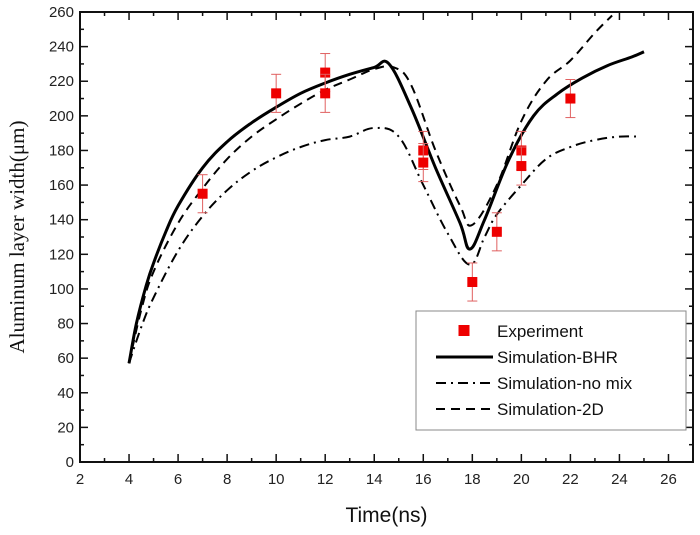 The height and width of the screenshot is (535, 700). Describe the element at coordinates (178, 479) in the screenshot. I see `x-tick-label: 6` at that location.